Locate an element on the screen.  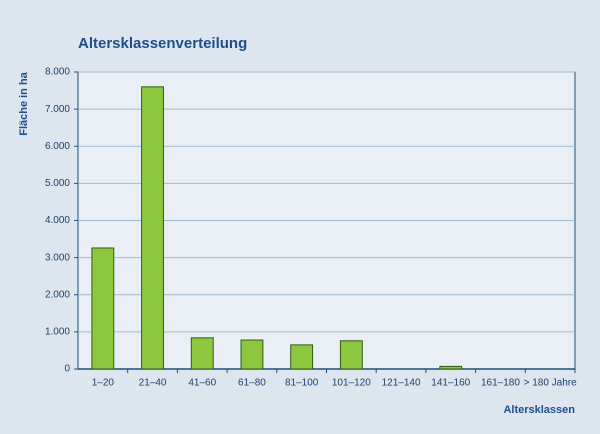
x-tick-label: 41–60 is located at coordinates (202, 383).